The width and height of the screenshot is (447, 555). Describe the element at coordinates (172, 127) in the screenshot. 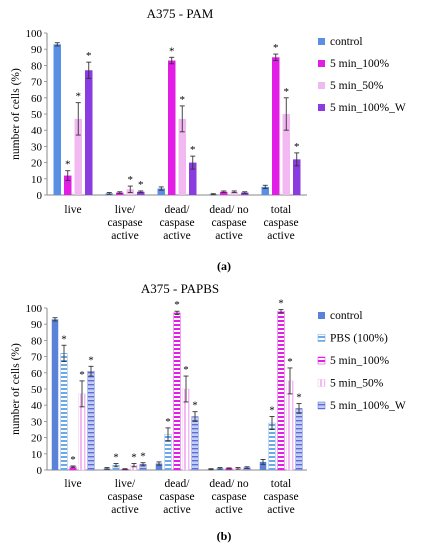

I see `bar-a-s1-c2` at that location.